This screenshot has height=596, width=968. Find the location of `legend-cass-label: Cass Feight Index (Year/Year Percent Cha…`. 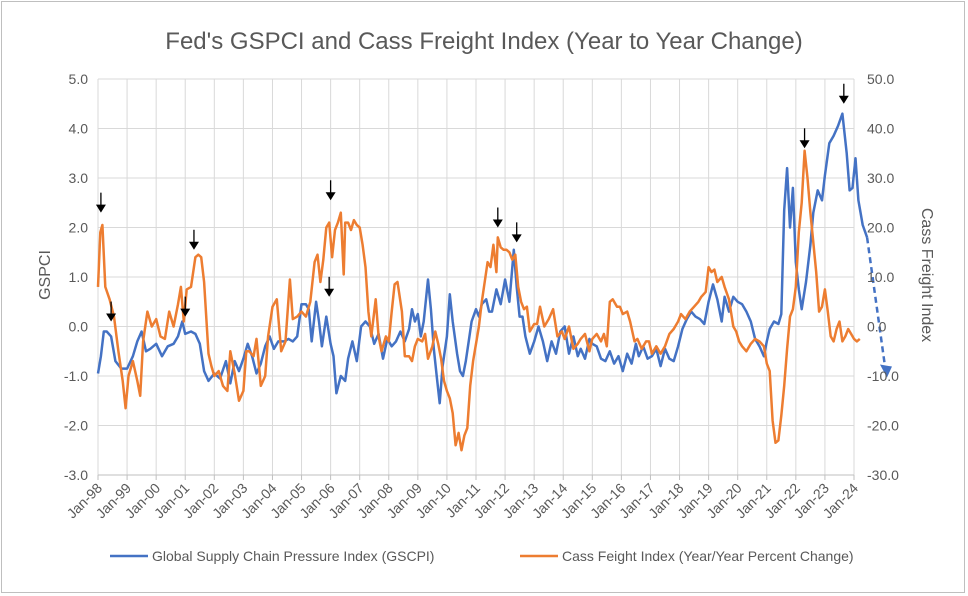

legend-cass-label: Cass Feight Index (Year/Year Percent Cha… is located at coordinates (708, 556).